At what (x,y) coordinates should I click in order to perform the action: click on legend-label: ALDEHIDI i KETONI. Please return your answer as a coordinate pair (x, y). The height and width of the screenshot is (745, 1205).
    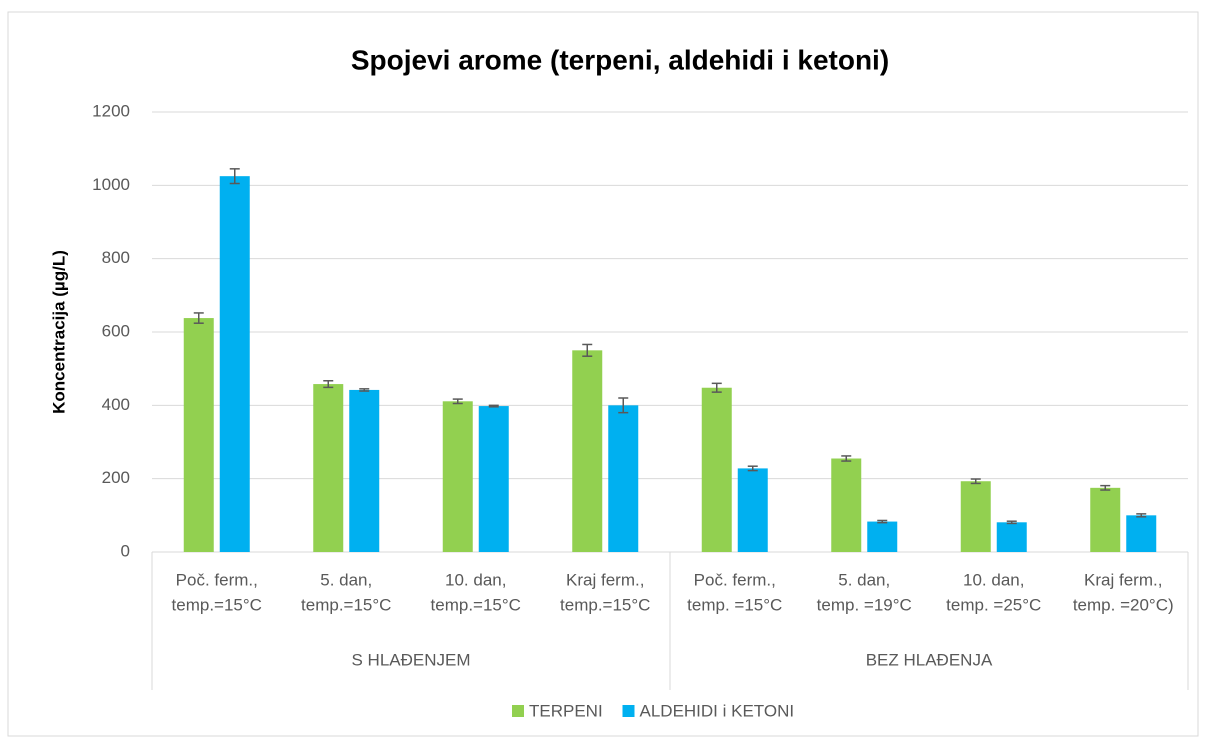
    Looking at the image, I should click on (717, 710).